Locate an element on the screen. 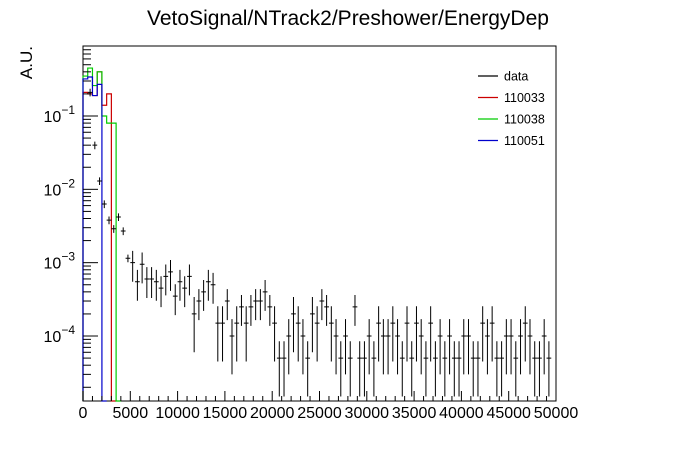 The image size is (696, 472). y-tick-label: 10⁻⁴ is located at coordinates (60, 334).